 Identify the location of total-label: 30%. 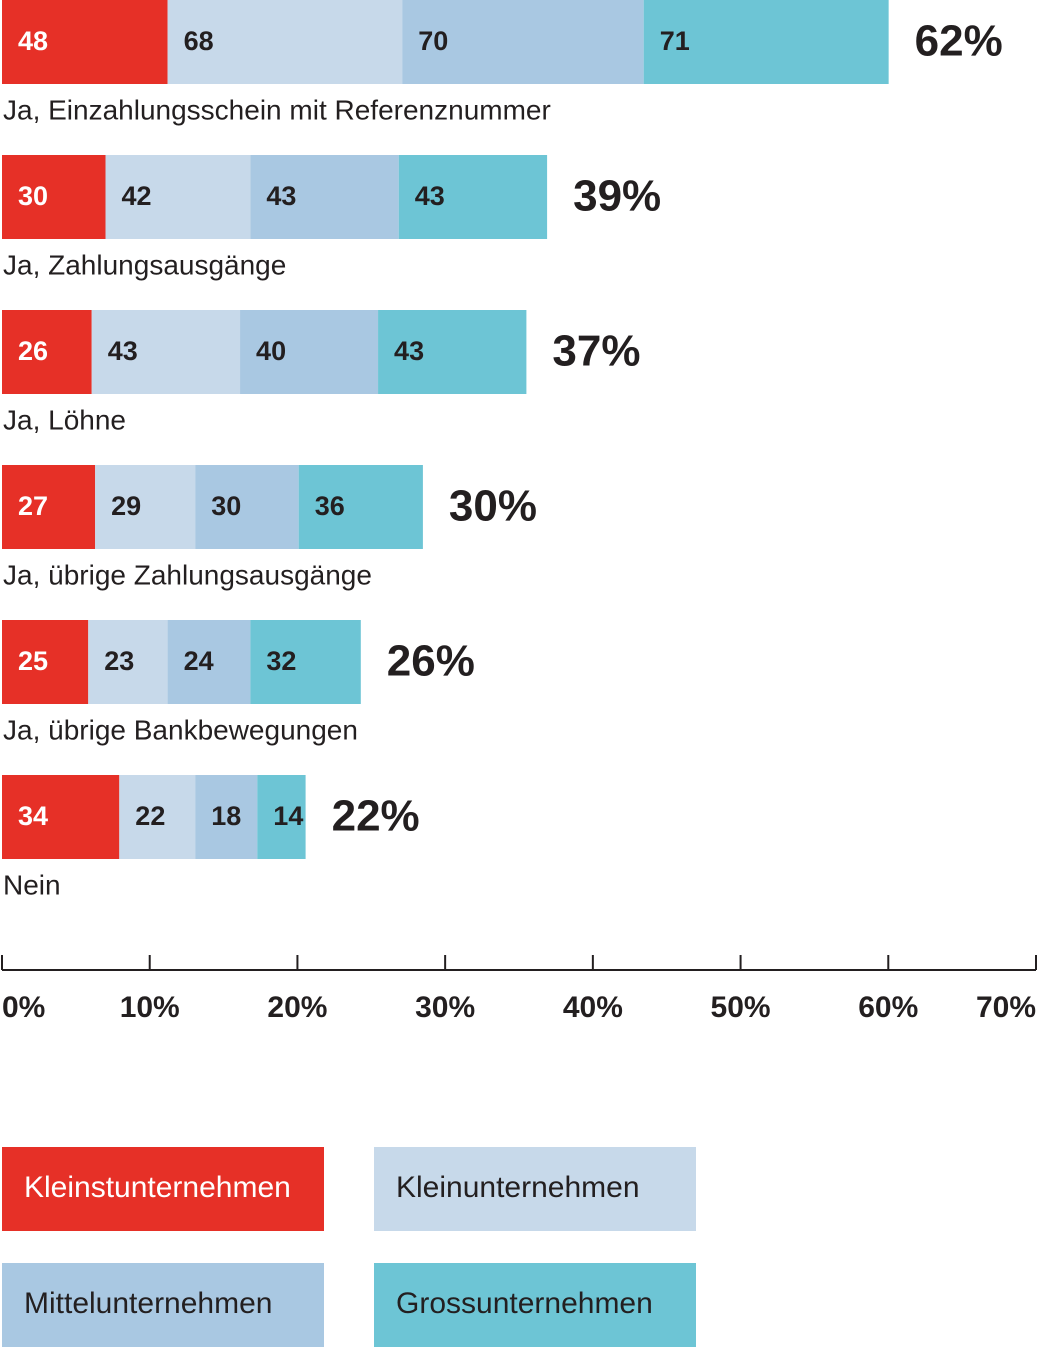
(493, 506).